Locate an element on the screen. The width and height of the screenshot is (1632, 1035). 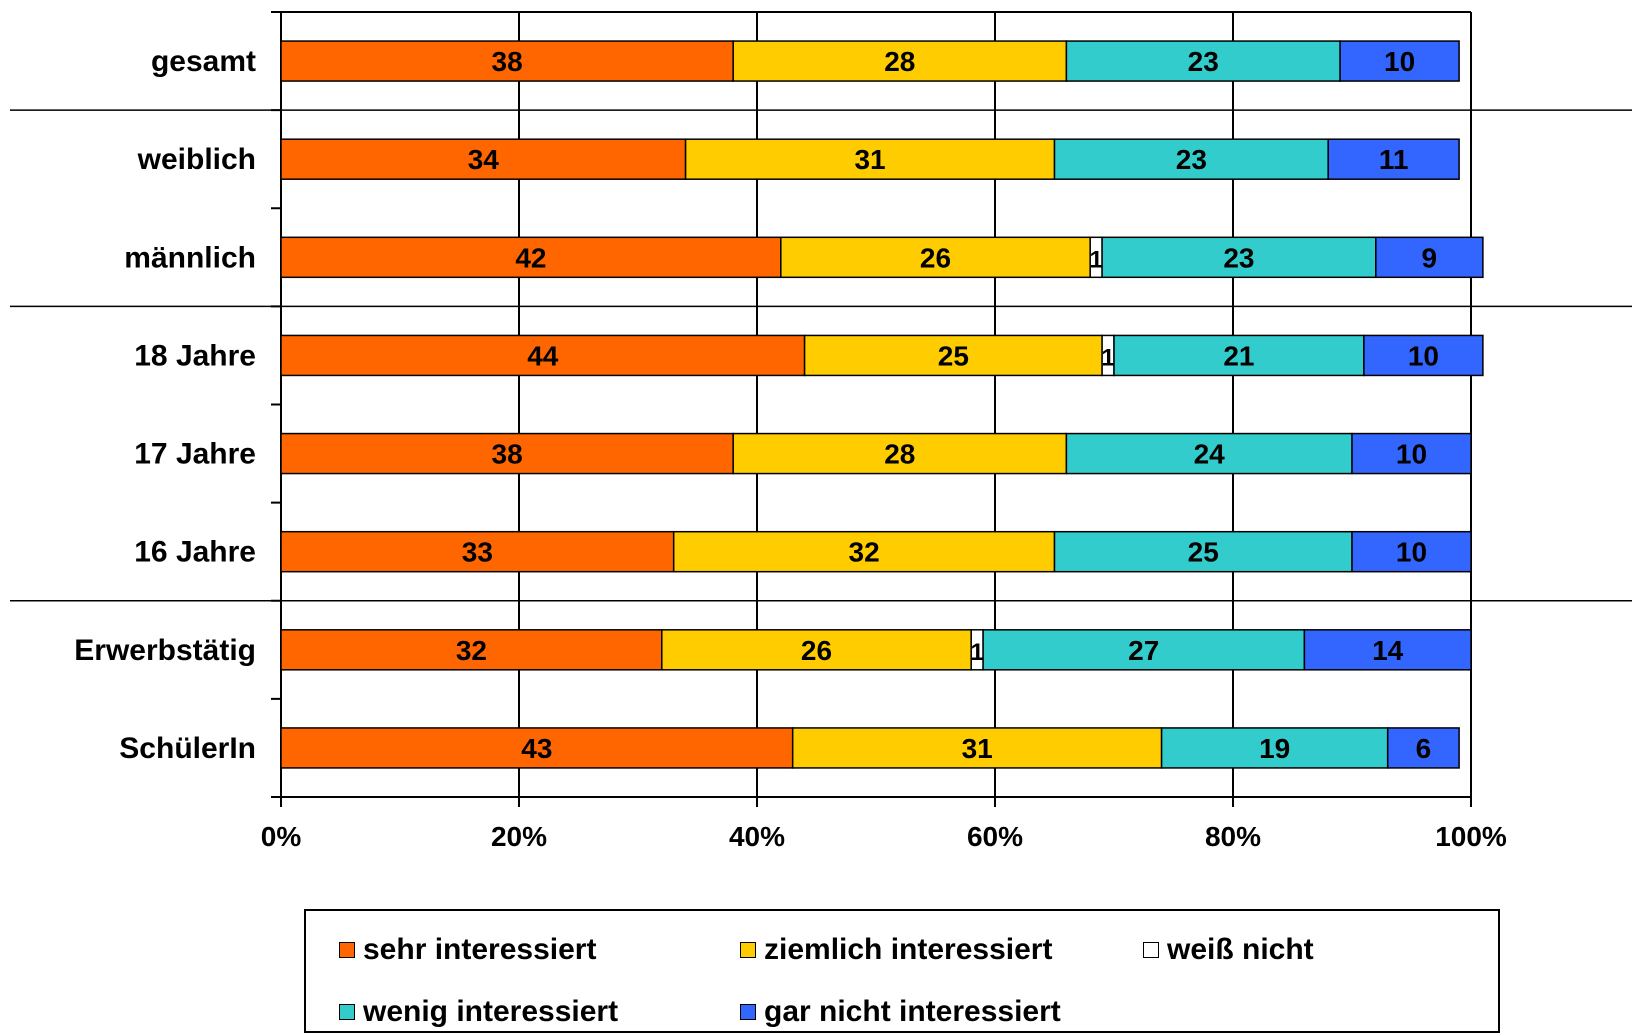
category-label: gesamt is located at coordinates (203, 61).